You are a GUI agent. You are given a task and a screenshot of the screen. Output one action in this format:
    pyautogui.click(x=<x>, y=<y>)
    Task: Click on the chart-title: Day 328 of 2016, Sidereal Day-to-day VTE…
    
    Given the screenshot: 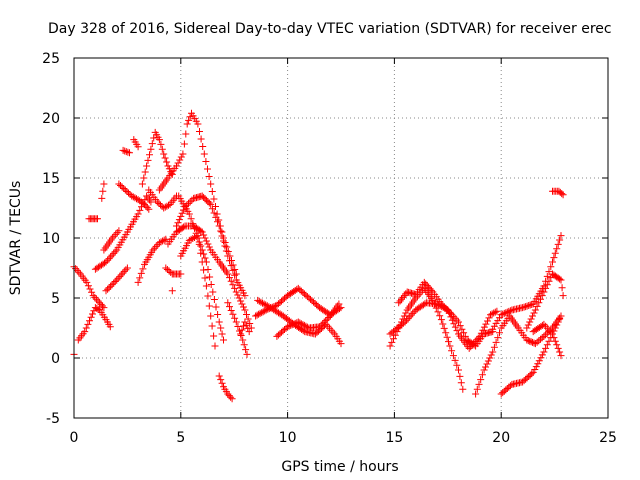 What is the action you would take?
    pyautogui.click(x=330, y=29)
    